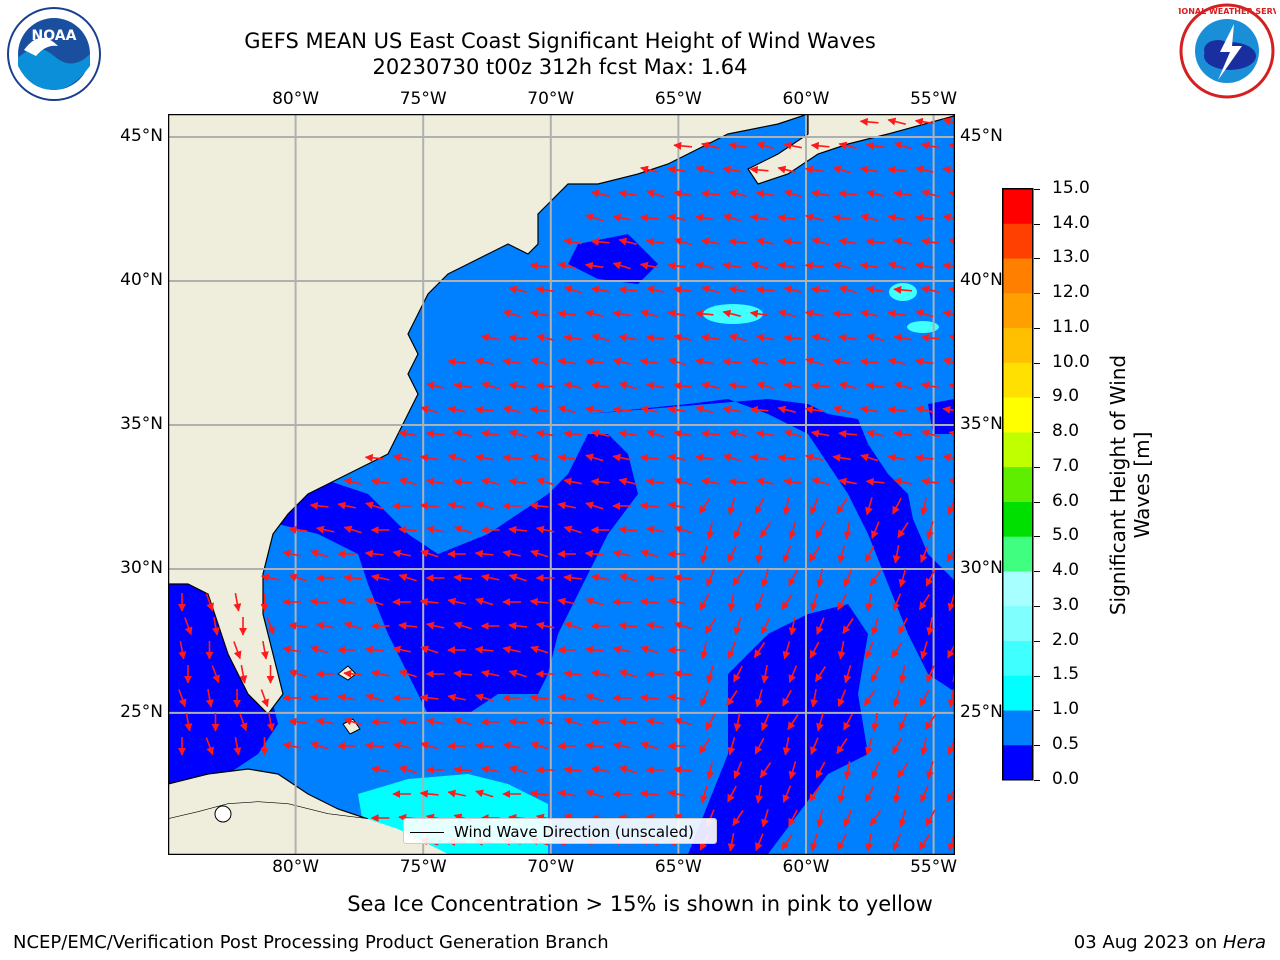 This screenshot has height=960, width=1280. Describe the element at coordinates (296, 867) in the screenshot. I see `tick-label: 80°W` at that location.